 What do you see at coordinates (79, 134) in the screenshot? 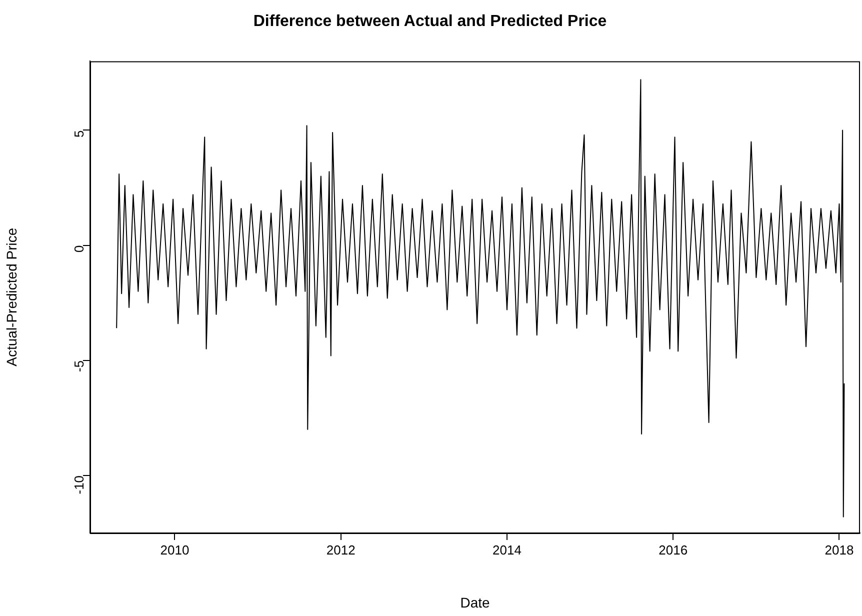
I see `y-tick-label: 5` at bounding box center [79, 134].